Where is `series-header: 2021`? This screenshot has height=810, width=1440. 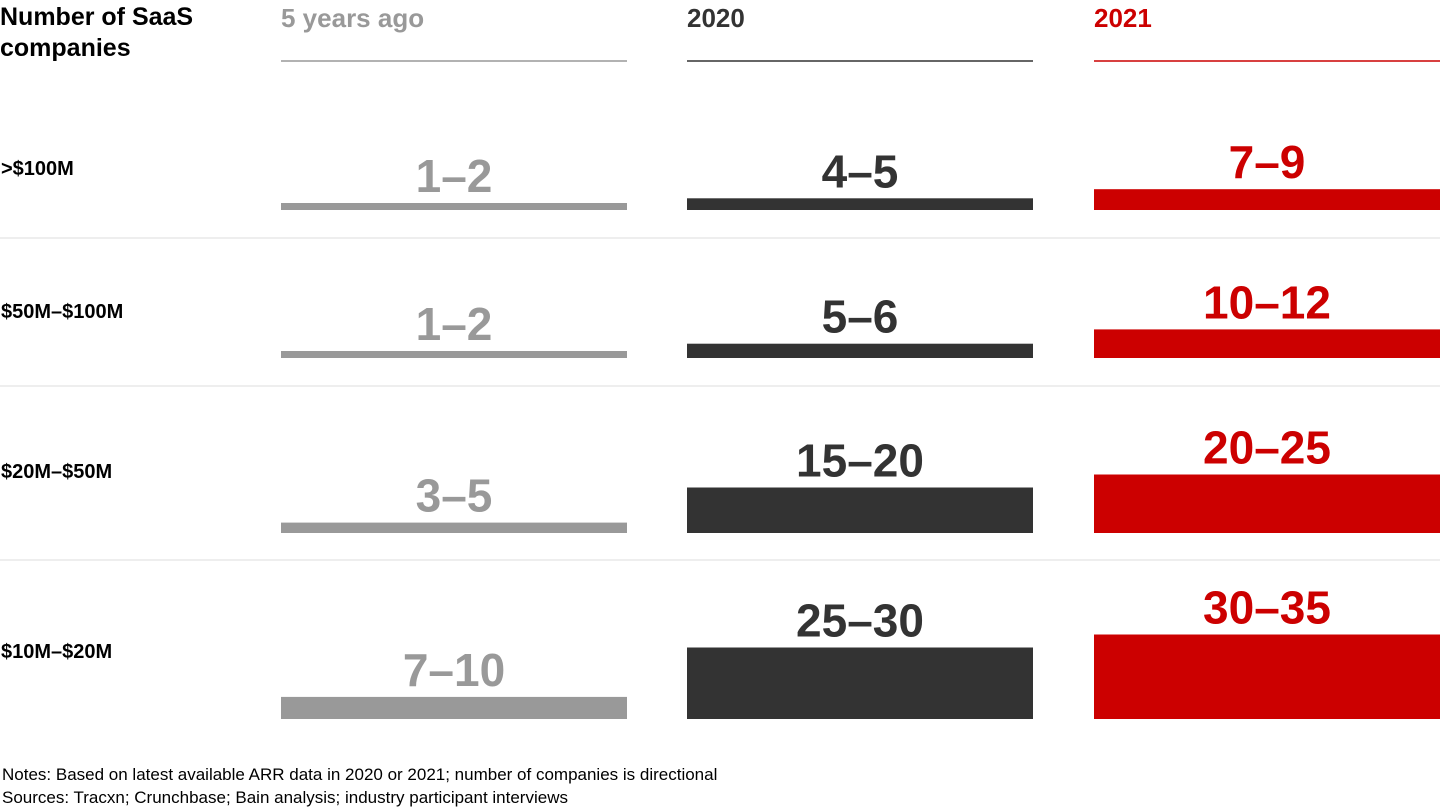 series-header: 2021 is located at coordinates (1123, 18).